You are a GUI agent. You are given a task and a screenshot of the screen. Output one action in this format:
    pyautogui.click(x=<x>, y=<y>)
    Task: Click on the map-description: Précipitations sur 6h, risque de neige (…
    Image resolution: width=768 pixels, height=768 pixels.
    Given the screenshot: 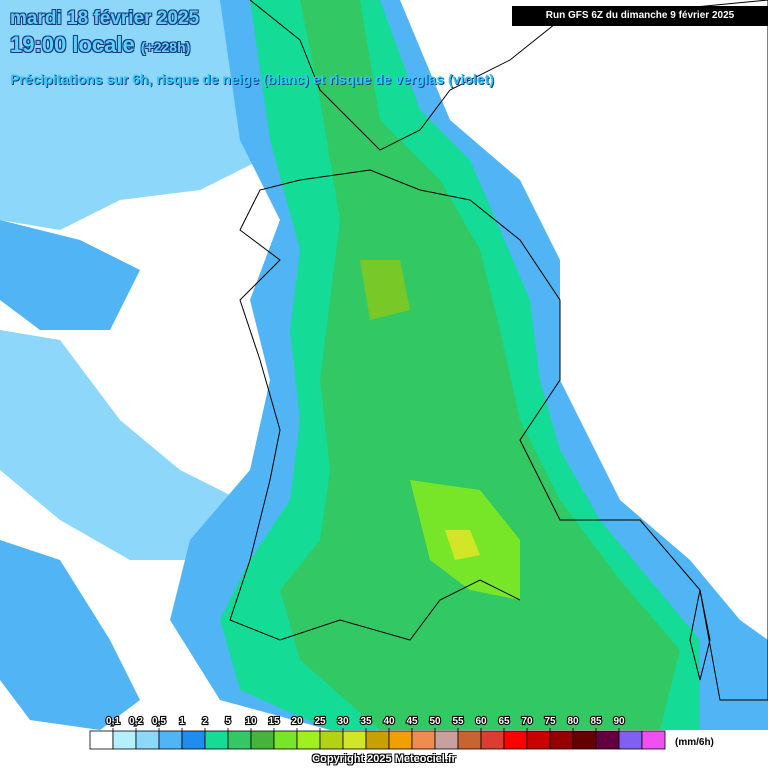 What is the action you would take?
    pyautogui.click(x=252, y=79)
    